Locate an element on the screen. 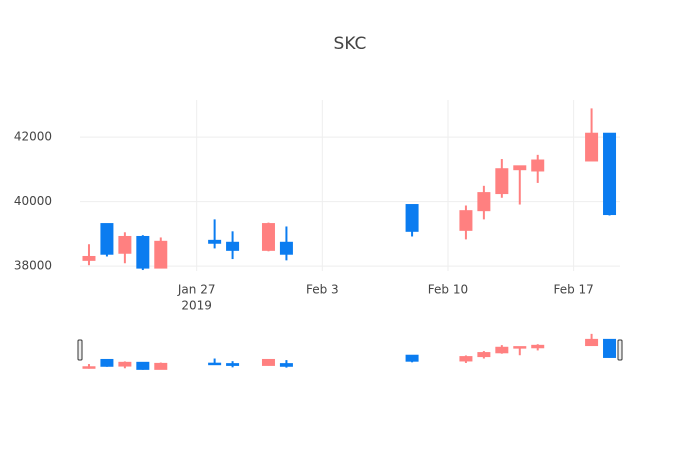  y-tick-label: 42000 is located at coordinates (33, 137).